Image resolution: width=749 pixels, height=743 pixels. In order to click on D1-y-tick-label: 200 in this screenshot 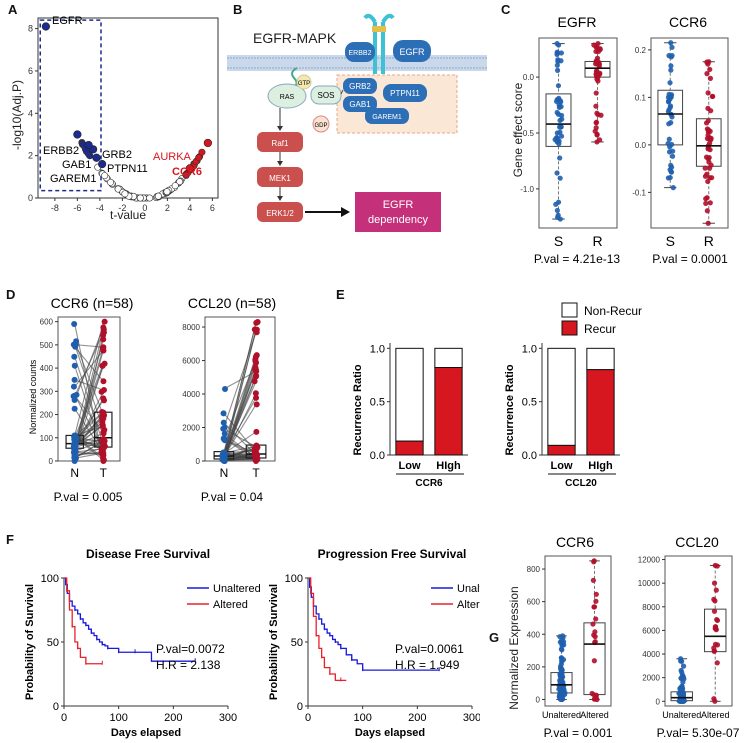, I will do `click(47, 415)`.